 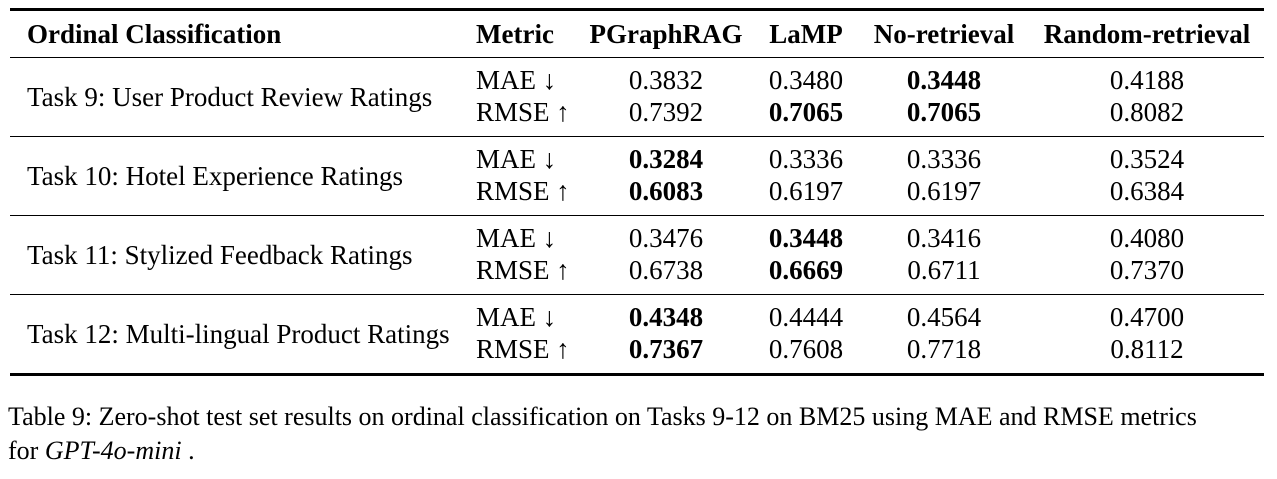 What do you see at coordinates (1147, 270) in the screenshot?
I see `metric-value: 0.7370` at bounding box center [1147, 270].